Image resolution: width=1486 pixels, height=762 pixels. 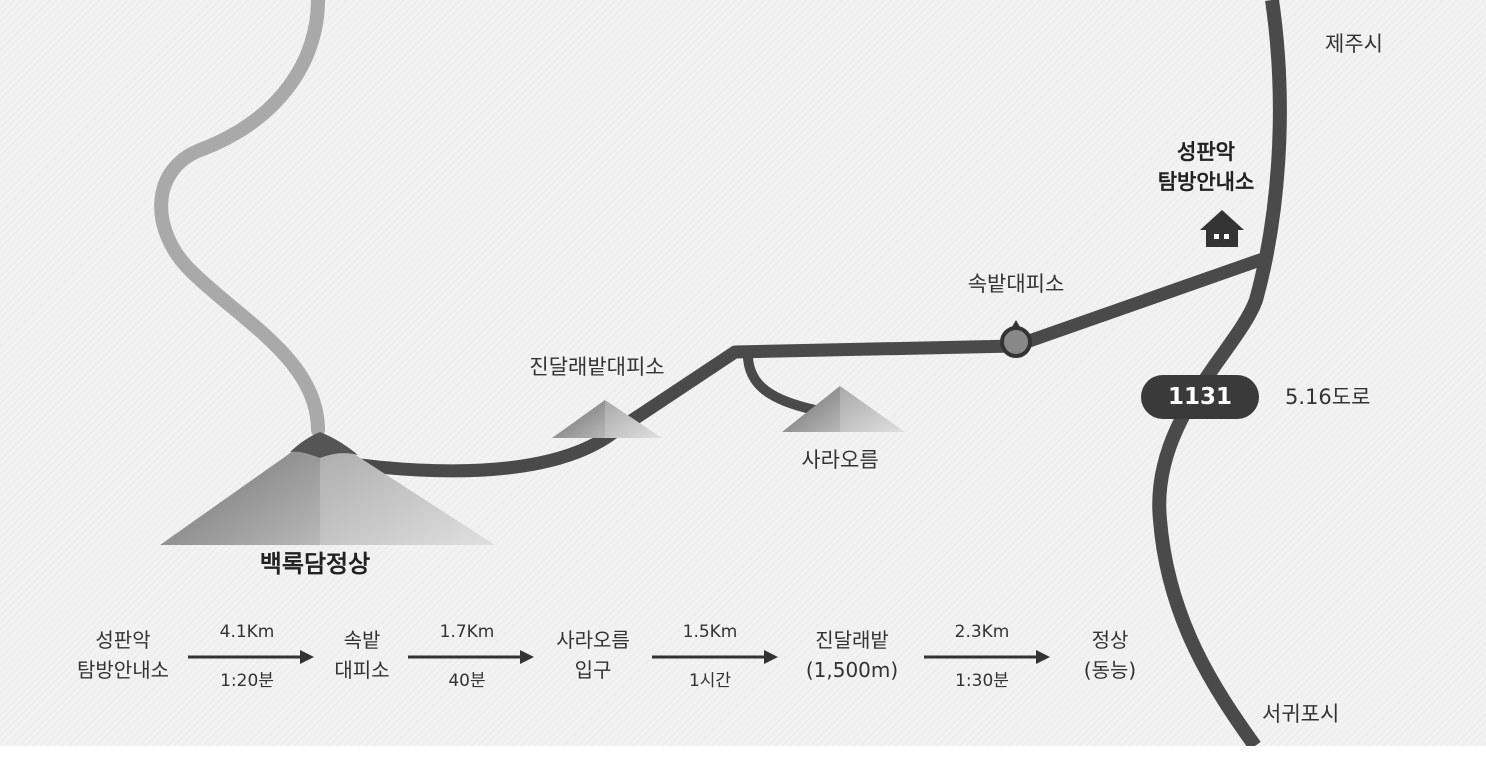 What do you see at coordinates (1016, 284) in the screenshot?
I see `sokbat-shelter-label: 속밭대피소` at bounding box center [1016, 284].